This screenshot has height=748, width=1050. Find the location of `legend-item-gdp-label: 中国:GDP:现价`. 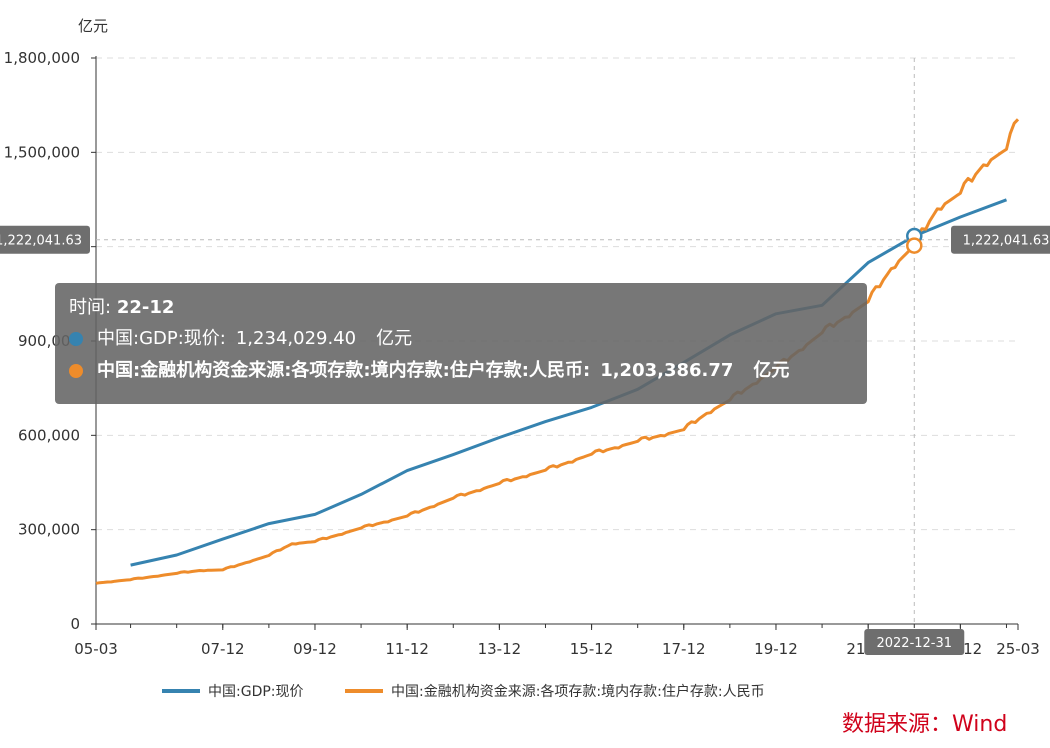

legend-item-gdp-label: 中国:GDP:现价 is located at coordinates (256, 692).